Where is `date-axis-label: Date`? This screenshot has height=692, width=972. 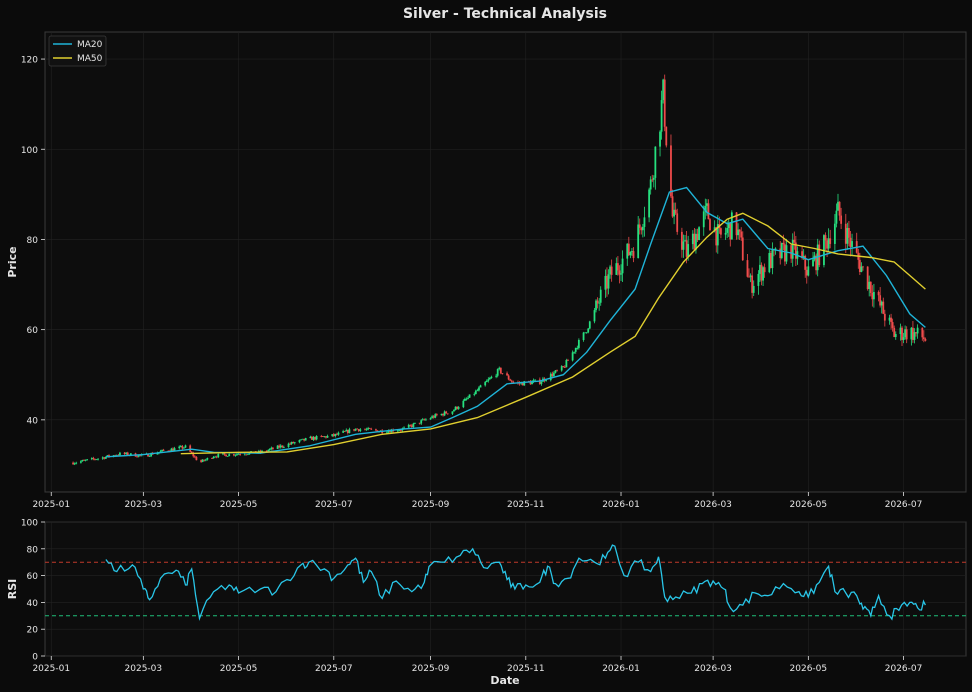 date-axis-label: Date is located at coordinates (504, 680).